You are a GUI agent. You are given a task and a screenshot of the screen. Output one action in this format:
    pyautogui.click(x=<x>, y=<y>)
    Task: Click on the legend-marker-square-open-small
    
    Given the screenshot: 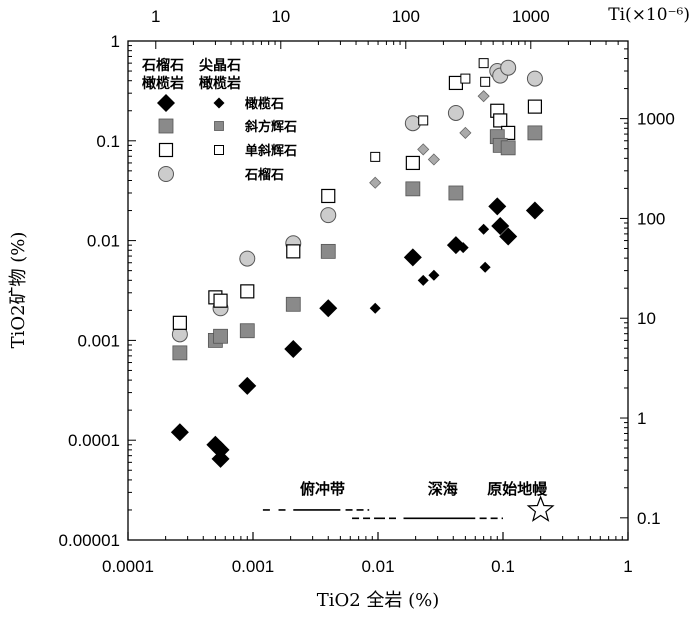 What is the action you would take?
    pyautogui.click(x=219, y=150)
    